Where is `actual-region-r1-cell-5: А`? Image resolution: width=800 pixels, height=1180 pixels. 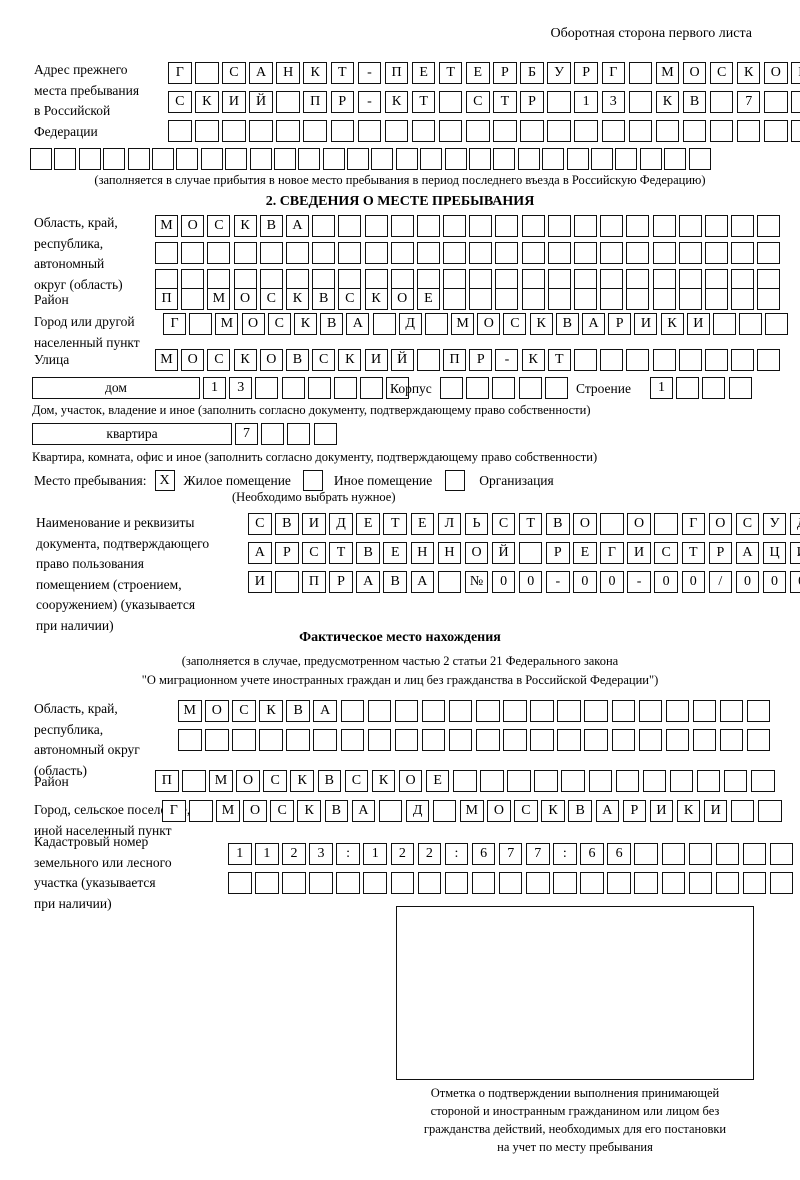 actual-region-r1-cell-5: А is located at coordinates (325, 711).